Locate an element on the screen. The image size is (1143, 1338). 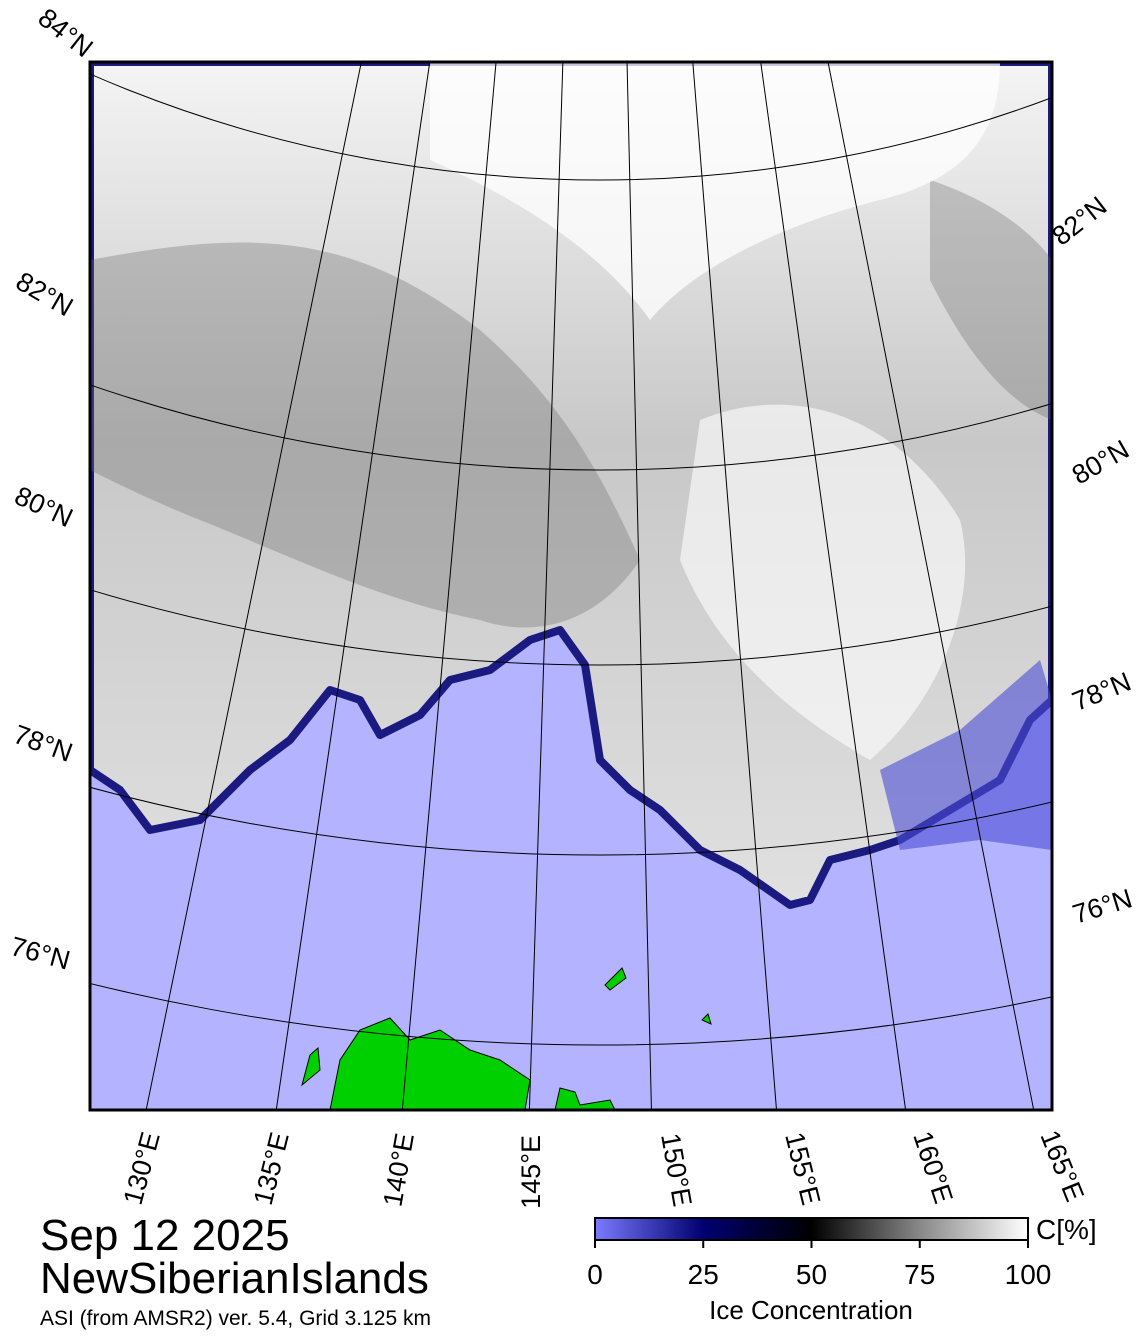
longitude-label: 145°E is located at coordinates (531, 1172).